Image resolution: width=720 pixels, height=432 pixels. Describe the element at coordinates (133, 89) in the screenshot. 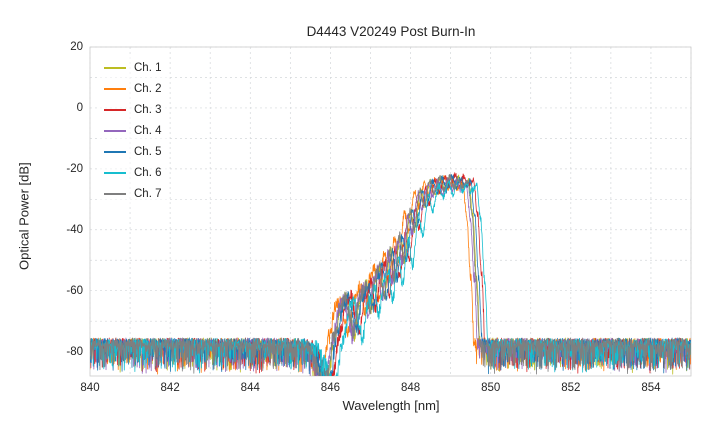

I see `legend-item: Ch. 2` at that location.